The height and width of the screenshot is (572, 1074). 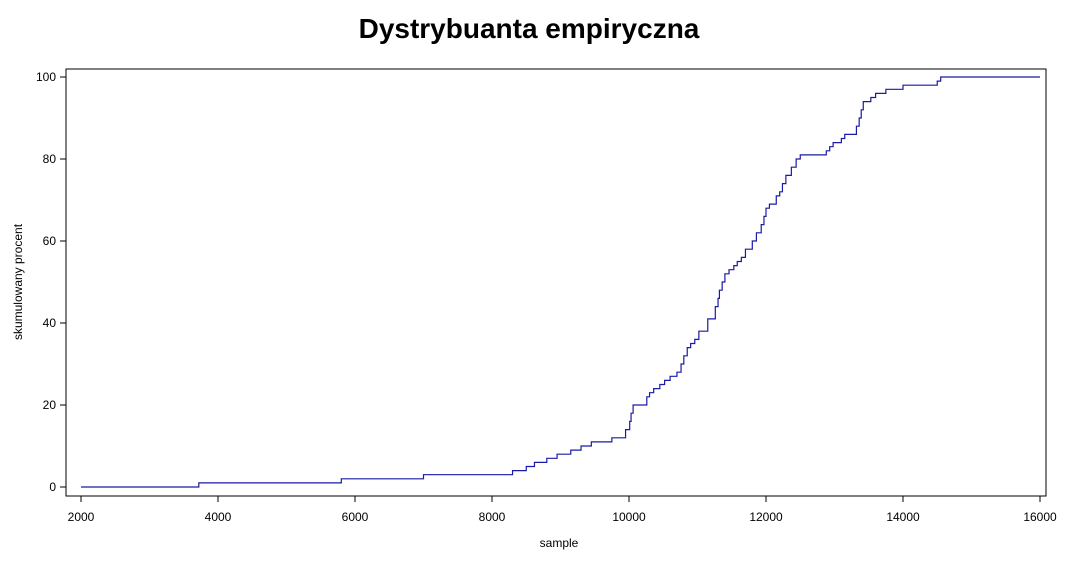 I want to click on x-tick-label: 10000, so click(x=629, y=517).